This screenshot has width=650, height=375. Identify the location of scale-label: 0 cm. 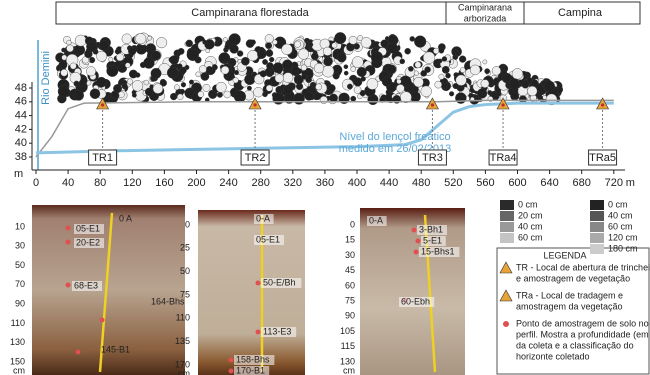
(528, 204).